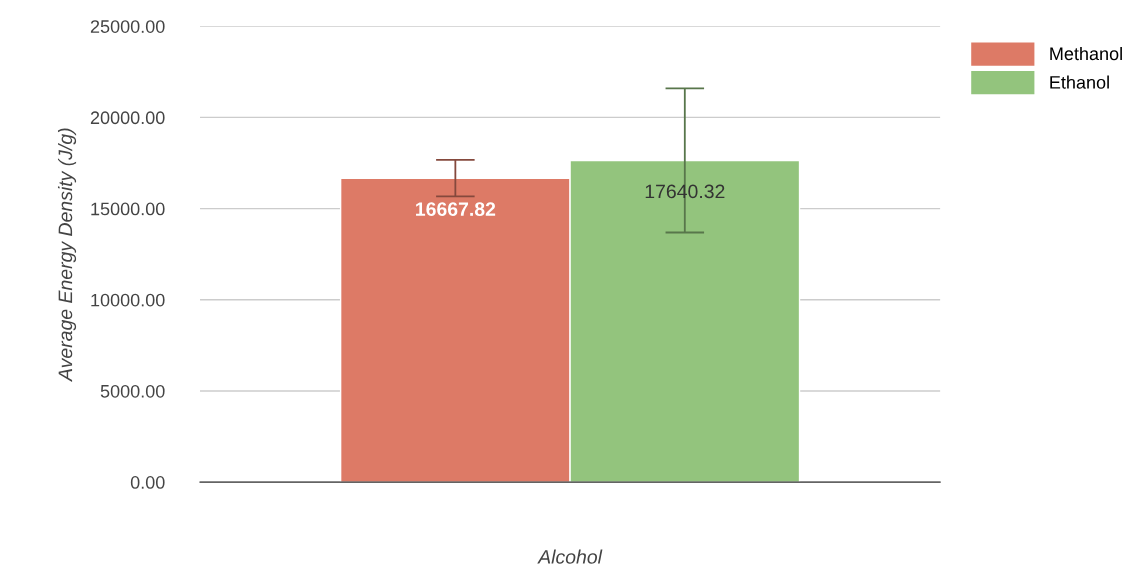 The height and width of the screenshot is (583, 1130). What do you see at coordinates (1079, 82) in the screenshot?
I see `legend-label: Ethanol` at bounding box center [1079, 82].